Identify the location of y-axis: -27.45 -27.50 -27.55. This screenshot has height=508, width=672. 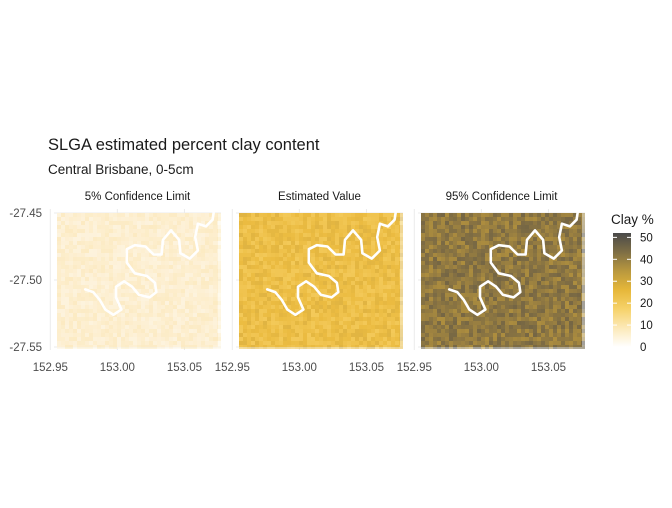
(25, 281).